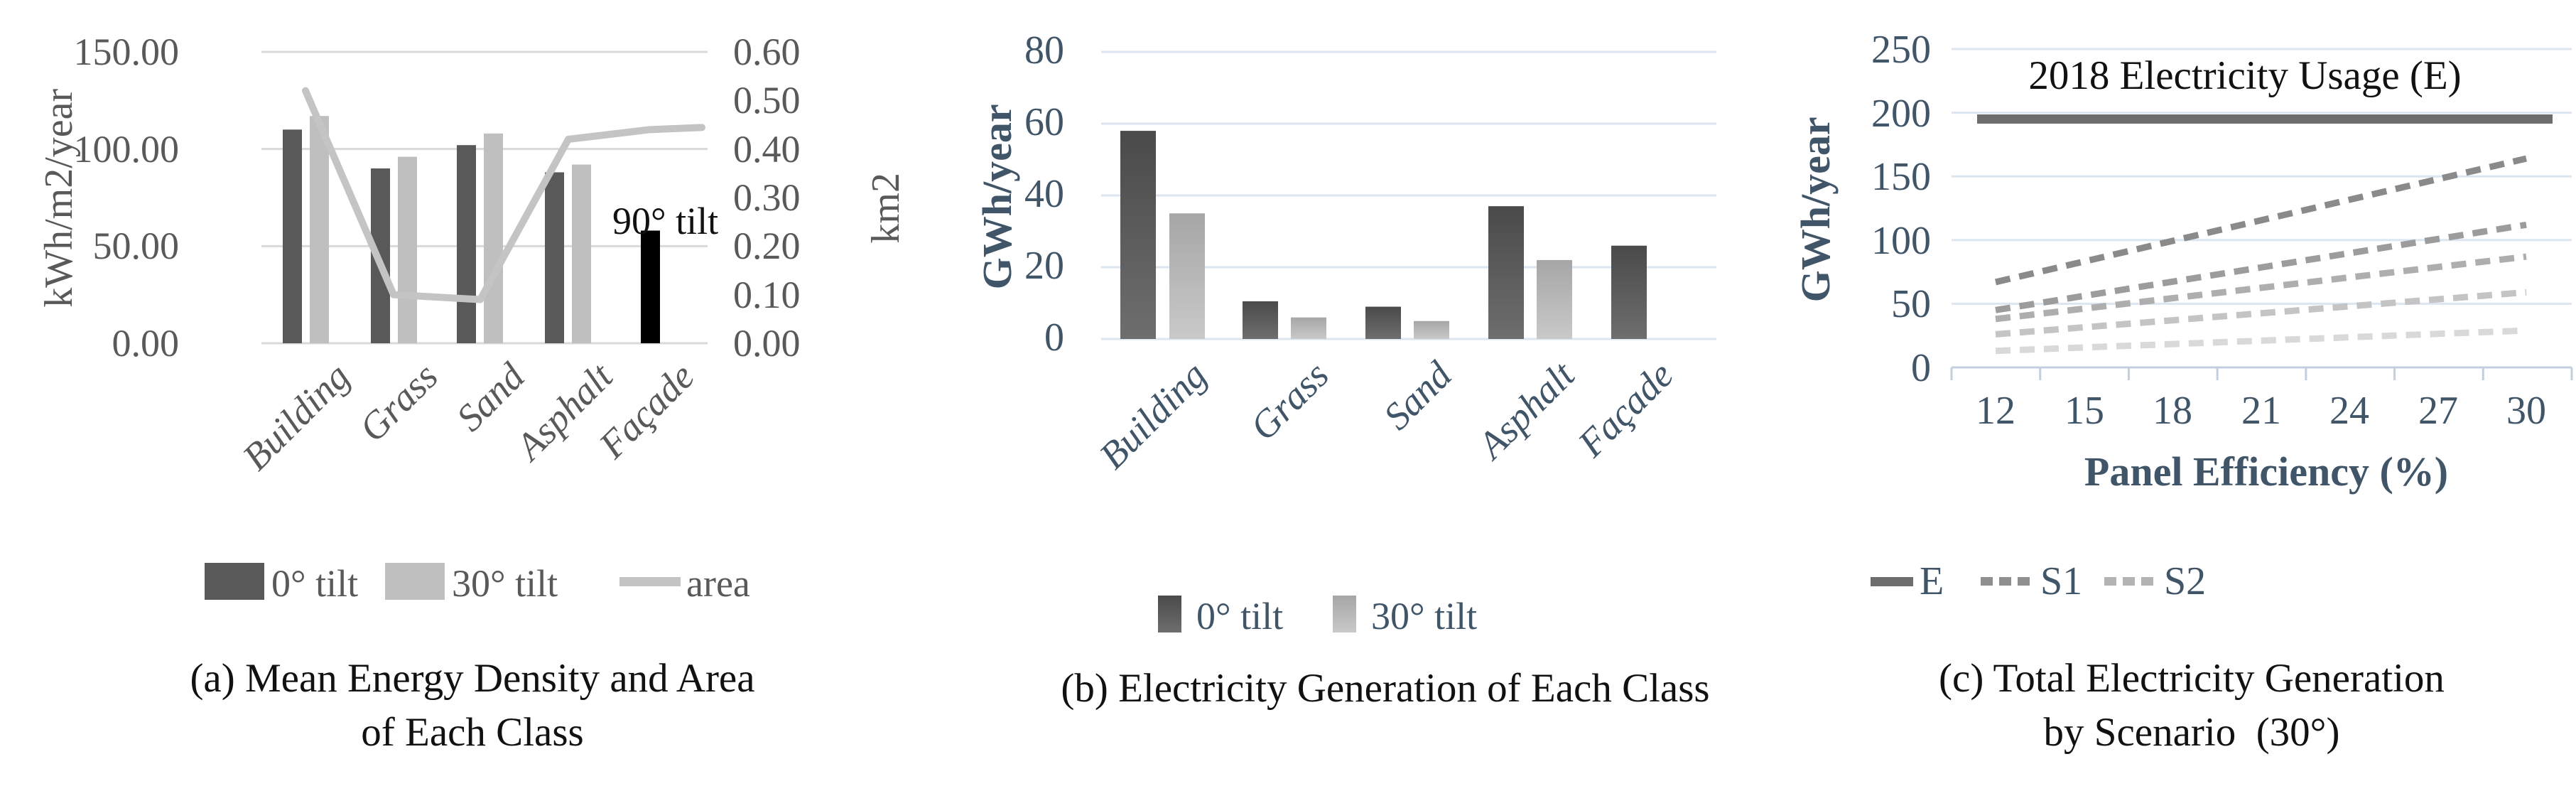  Describe the element at coordinates (665, 221) in the screenshot. I see `chart-a-annotation-90-tilt: 90° tilt` at that location.